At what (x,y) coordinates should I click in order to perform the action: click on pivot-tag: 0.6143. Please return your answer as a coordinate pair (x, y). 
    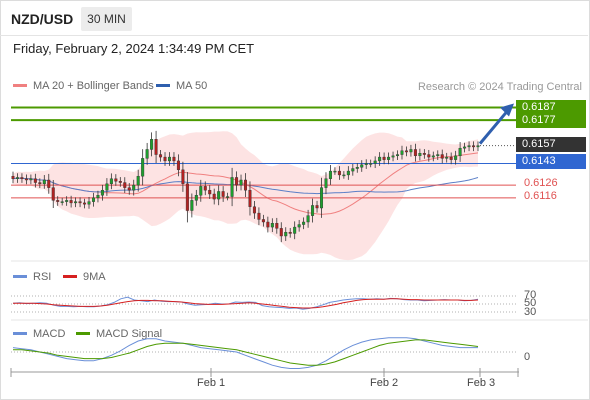
    Looking at the image, I should click on (551, 161).